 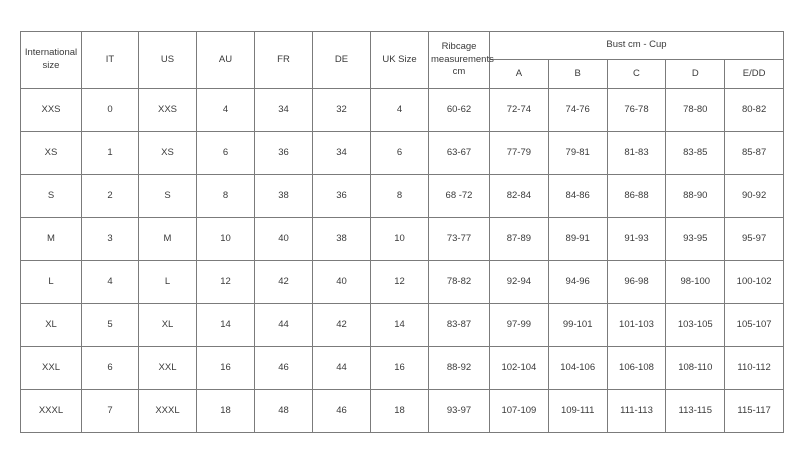 I want to click on column-header-cup-c: C, so click(x=636, y=74).